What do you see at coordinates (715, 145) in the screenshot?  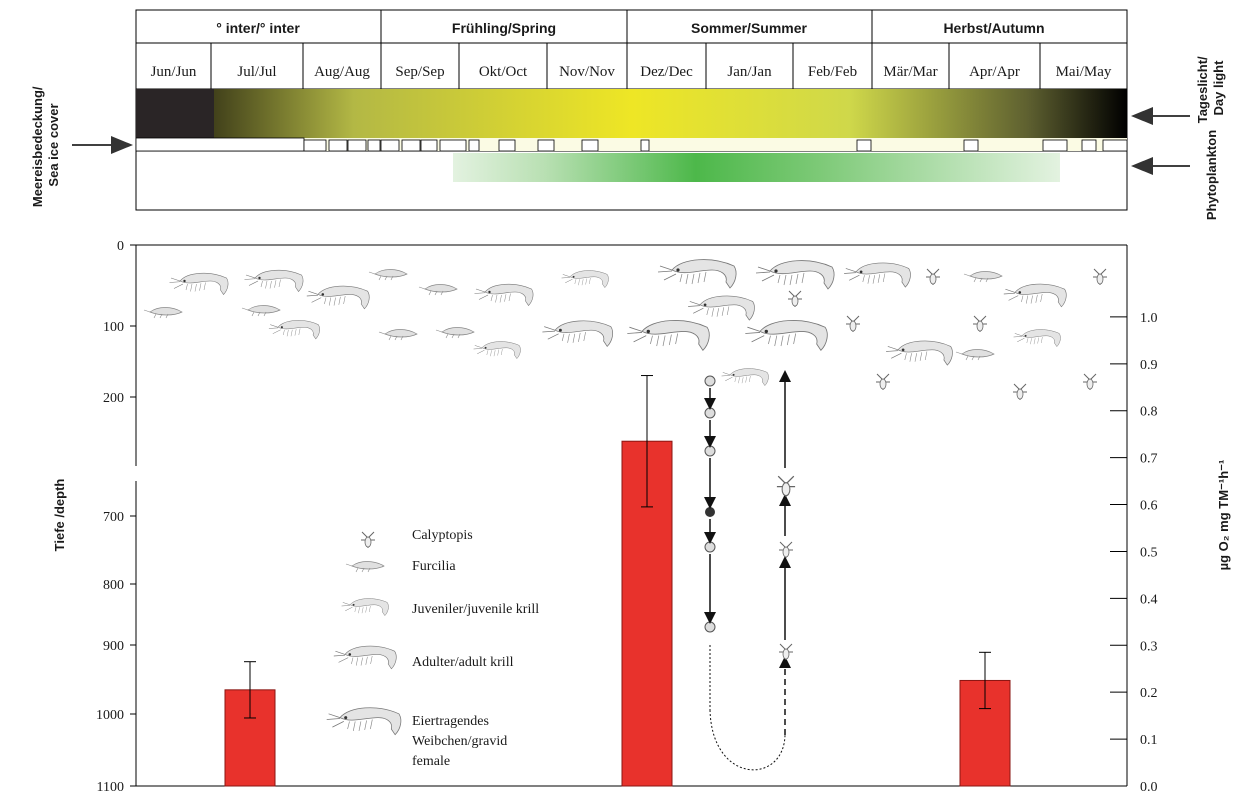 I see `sea-ice-floes` at bounding box center [715, 145].